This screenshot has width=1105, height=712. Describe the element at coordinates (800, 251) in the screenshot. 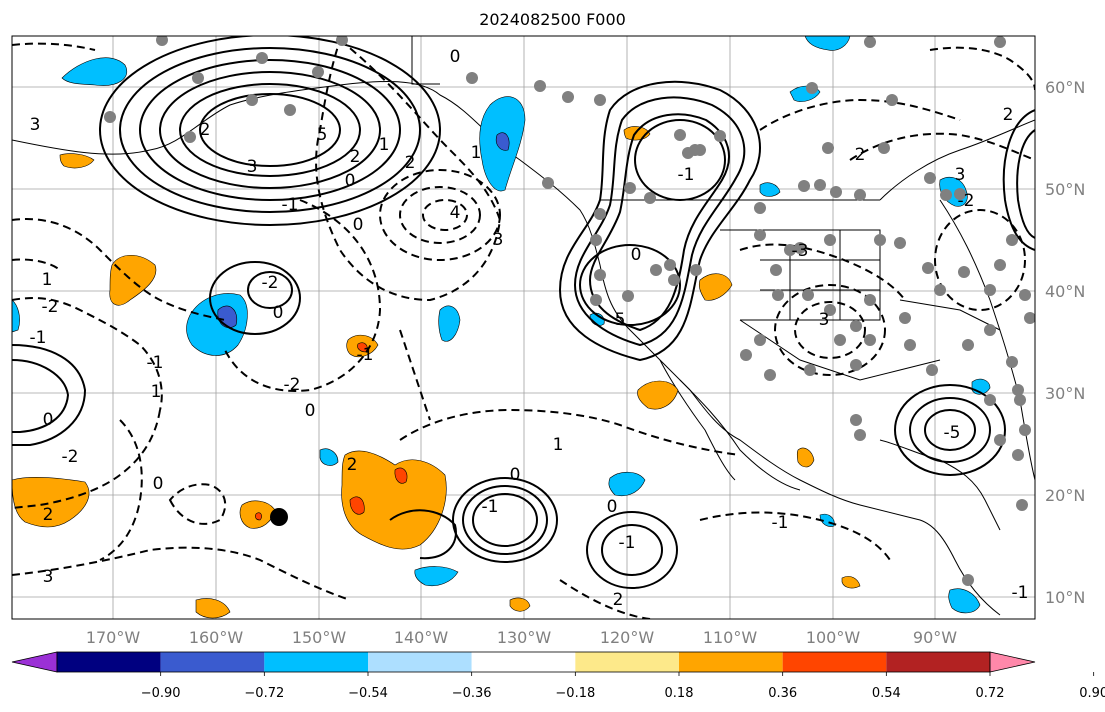

I see `contour-label: -3` at that location.